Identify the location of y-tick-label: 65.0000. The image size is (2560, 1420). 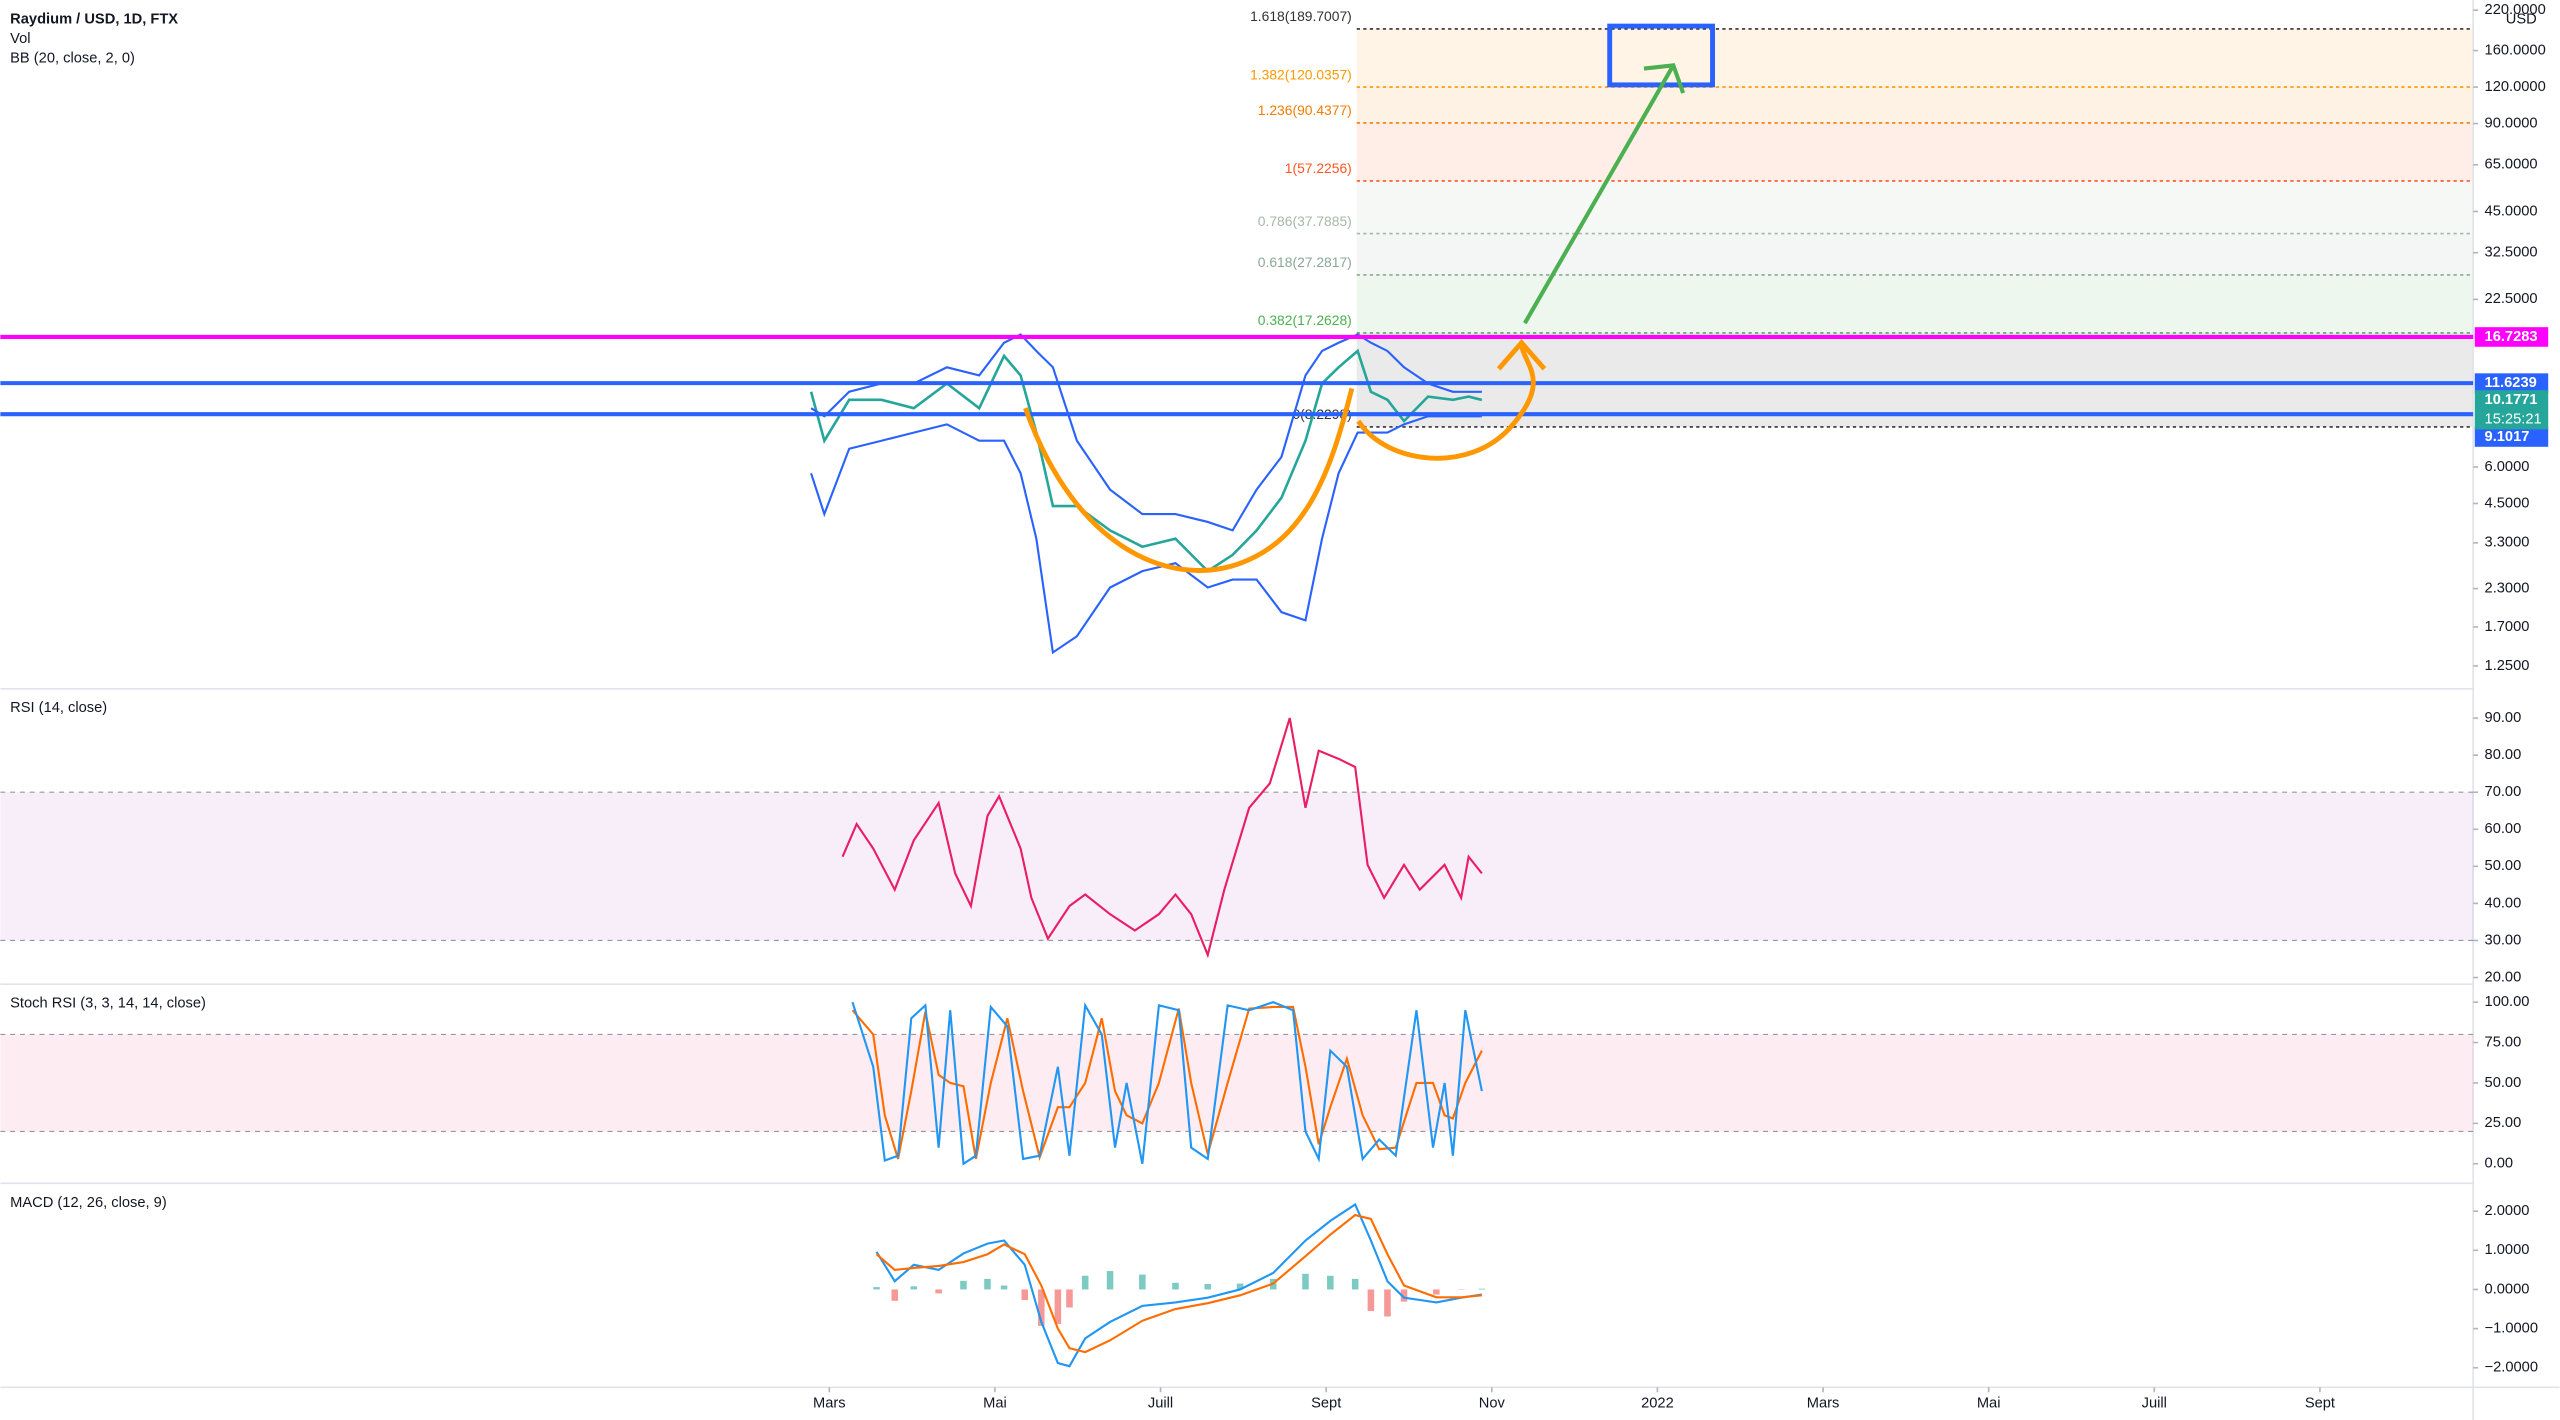
(2511, 165).